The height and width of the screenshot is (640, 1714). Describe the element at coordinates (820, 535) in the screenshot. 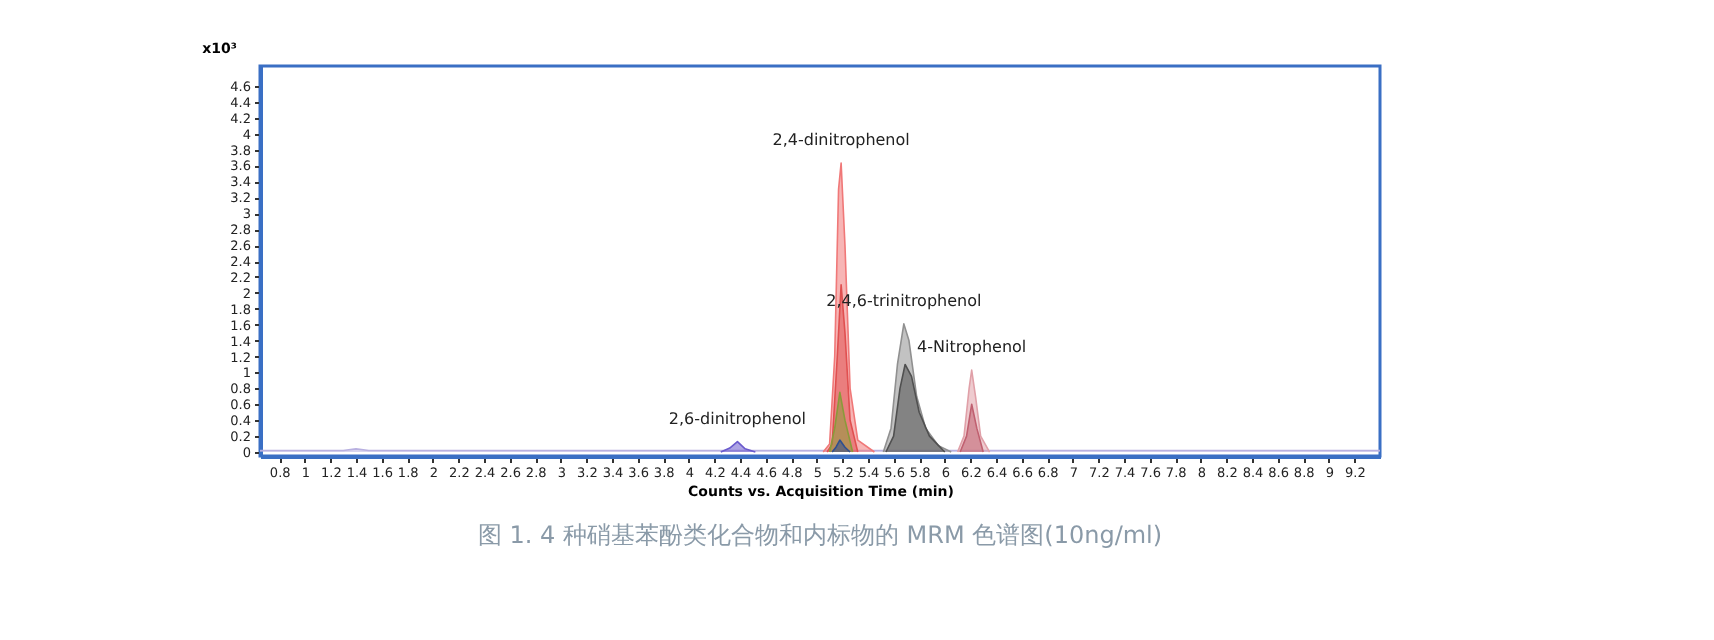

I see `text: 图 1. 4 种硝基苯酚类化合物和内标物的 MRM 色谱图(10ng/ml)` at that location.